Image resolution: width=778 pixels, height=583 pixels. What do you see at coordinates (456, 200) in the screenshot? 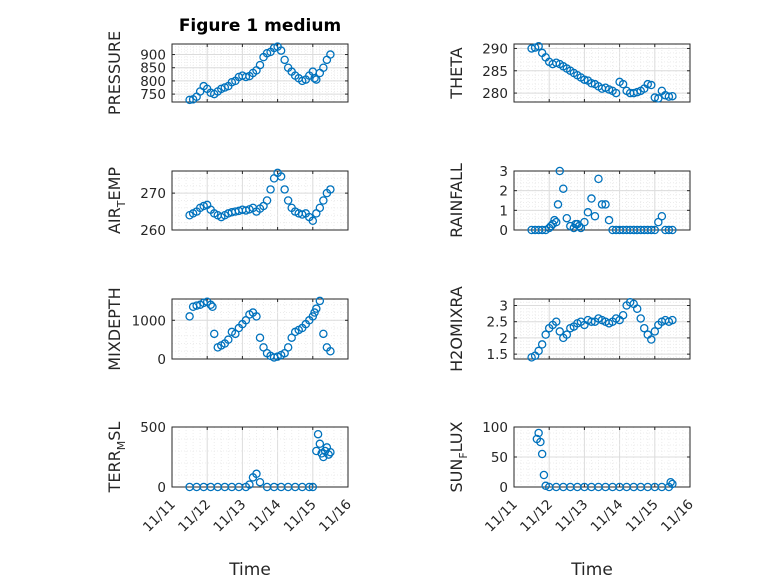
I see `y-axis-label: RAINFALL` at bounding box center [456, 200].